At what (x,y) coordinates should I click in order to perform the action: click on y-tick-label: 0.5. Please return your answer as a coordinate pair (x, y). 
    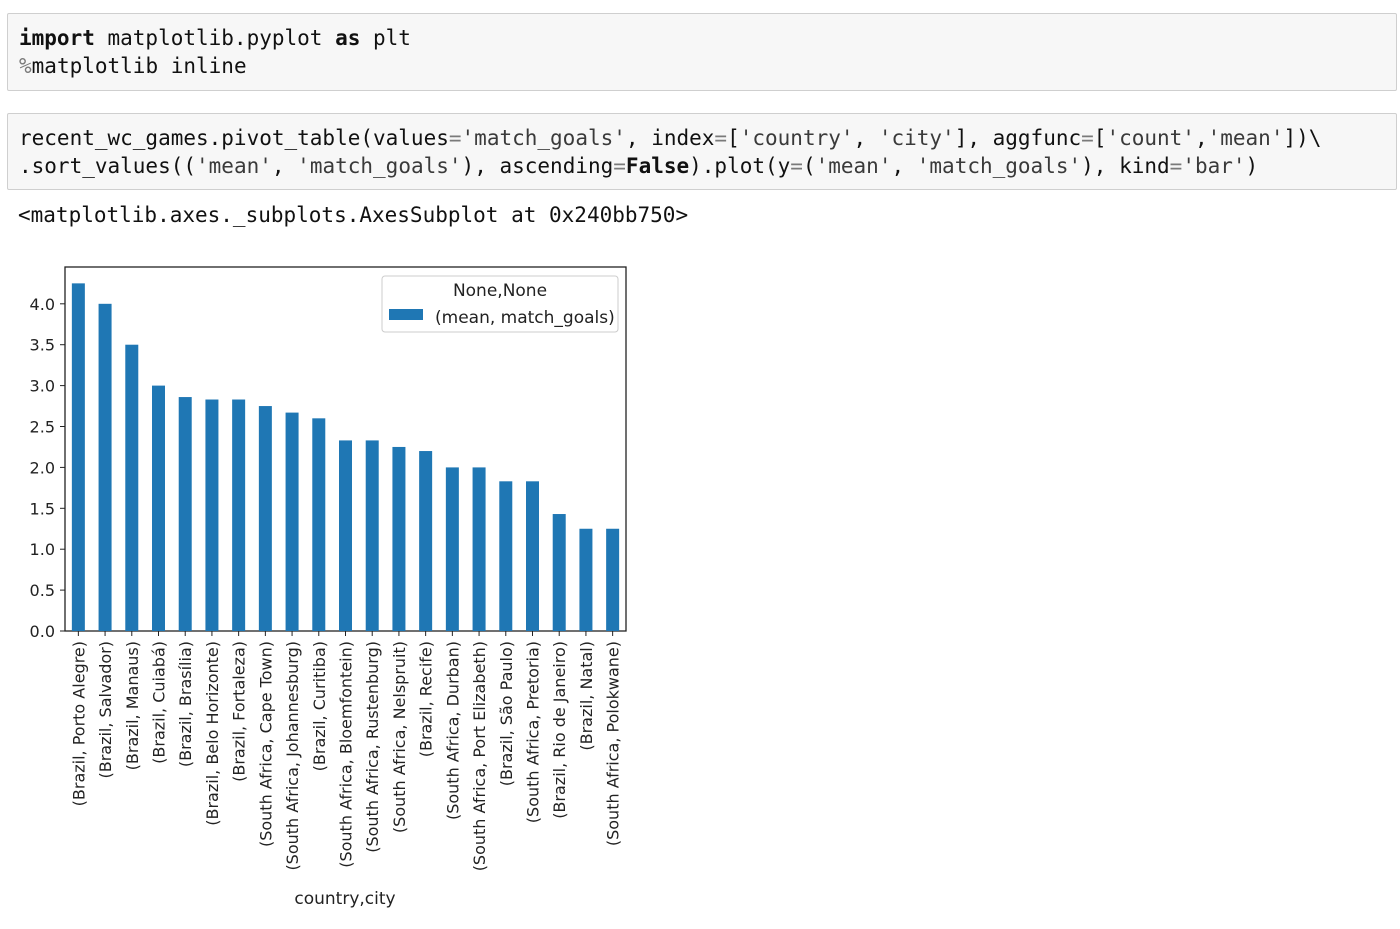
    Looking at the image, I should click on (42, 590).